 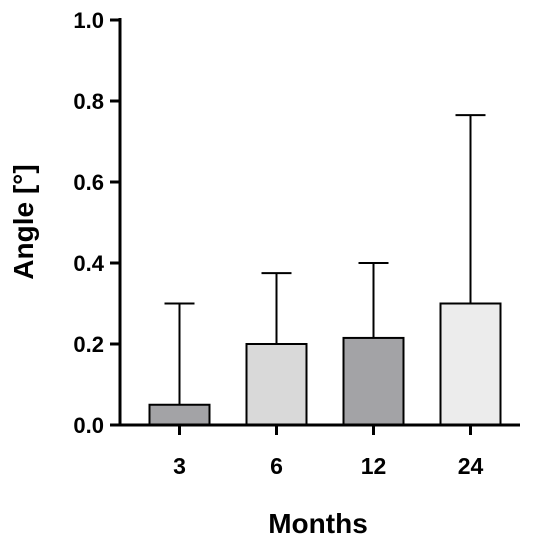 I want to click on y-ticks: 0.0 0.2 0.4 0.6 0.8 1.0, so click(x=96, y=223).